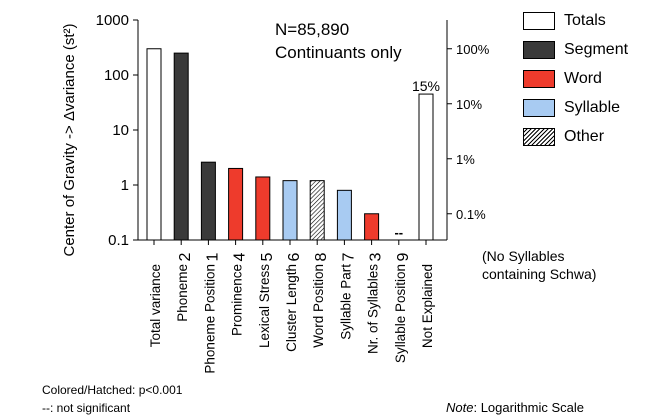 Image resolution: width=652 pixels, height=419 pixels. Describe the element at coordinates (338, 52) in the screenshot. I see `sample-subset: Continuants only` at that location.